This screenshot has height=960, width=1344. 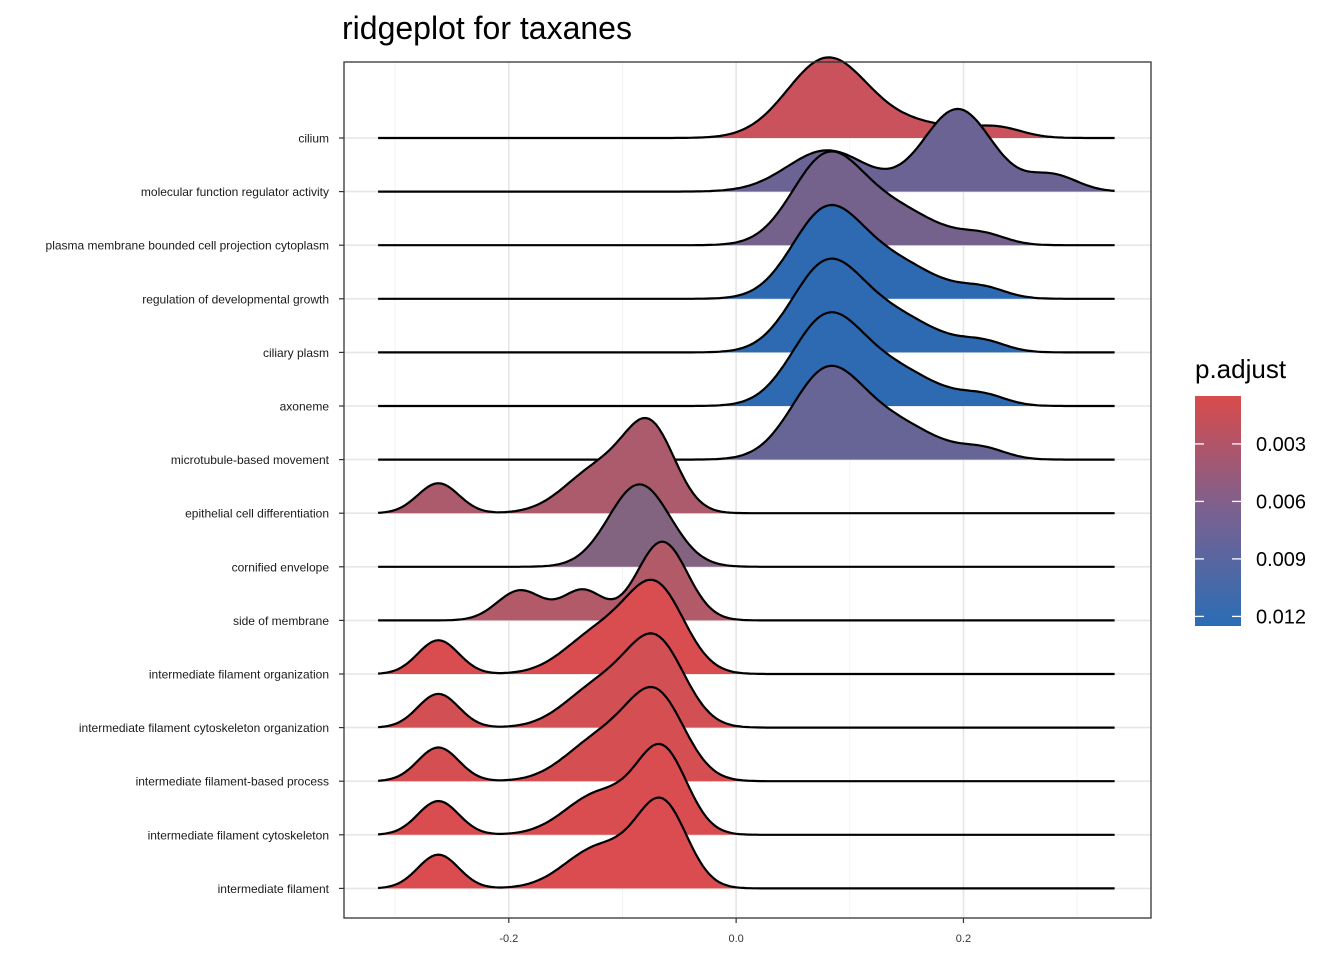 What do you see at coordinates (735, 939) in the screenshot?
I see `x-tick-label: 0.0` at bounding box center [735, 939].